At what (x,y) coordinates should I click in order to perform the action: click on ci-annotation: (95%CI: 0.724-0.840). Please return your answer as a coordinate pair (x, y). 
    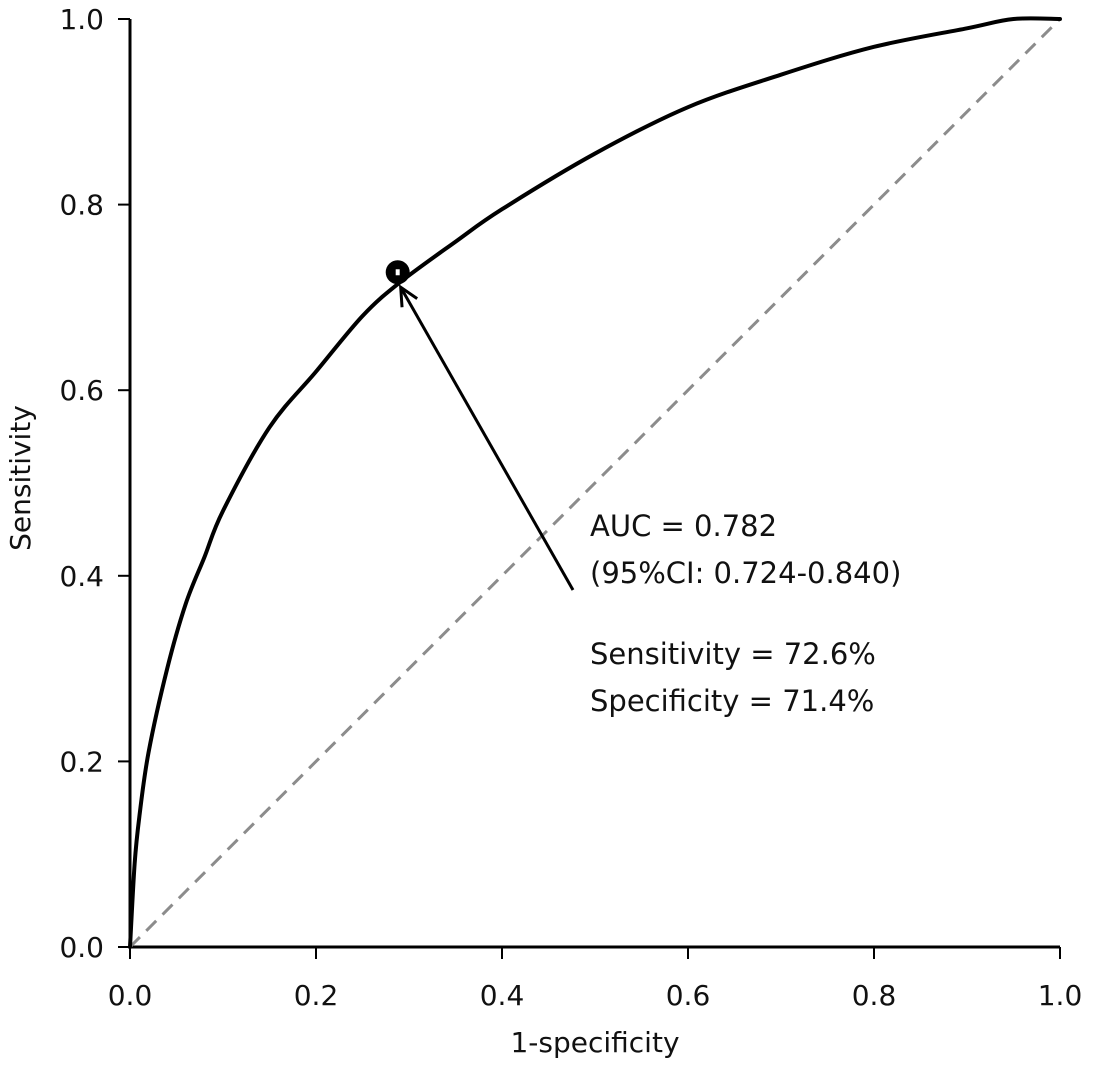
    Looking at the image, I should click on (745, 573).